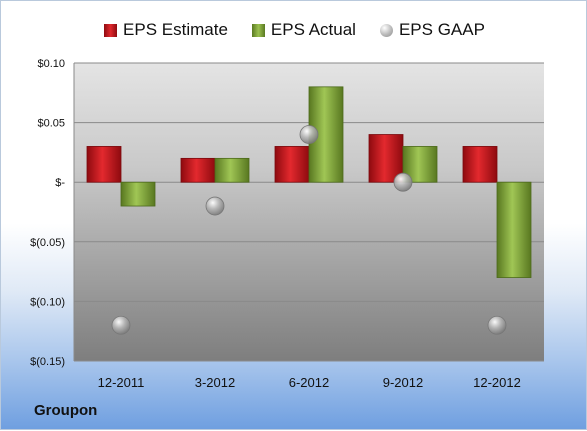 The height and width of the screenshot is (431, 587). I want to click on x-tick-label: 12-2011, so click(121, 382).